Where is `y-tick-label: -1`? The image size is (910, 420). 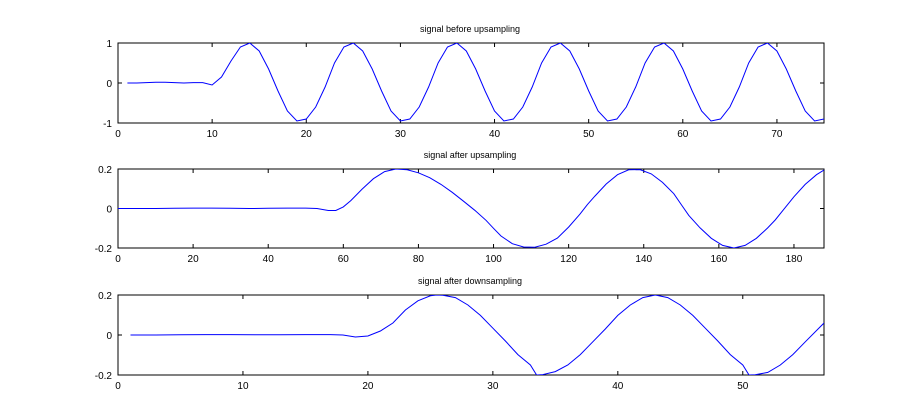
y-tick-label: -1 is located at coordinates (107, 124).